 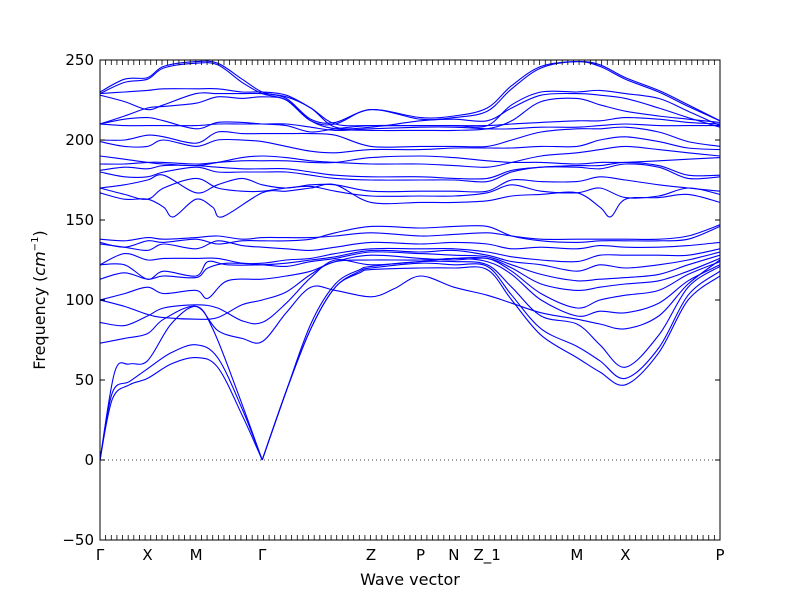 What do you see at coordinates (78, 540) in the screenshot?
I see `y-tick-label: −50` at bounding box center [78, 540].